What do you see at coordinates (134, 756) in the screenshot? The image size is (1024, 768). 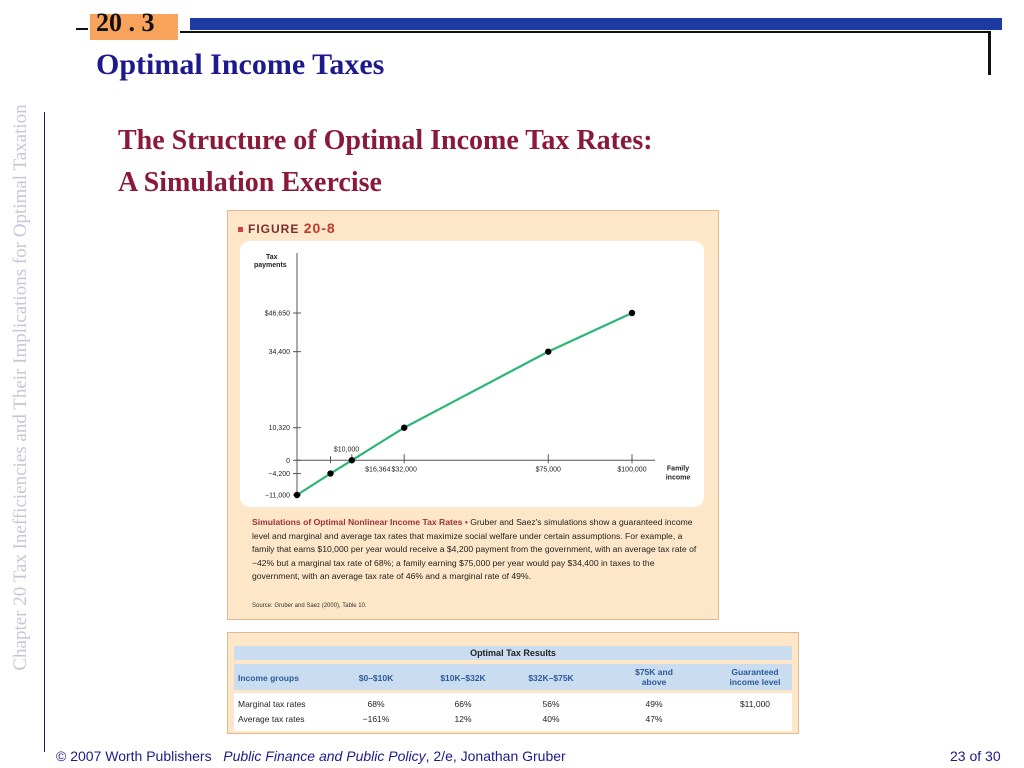 I see `footer-copyright: © 2007 Worth Publishers` at bounding box center [134, 756].